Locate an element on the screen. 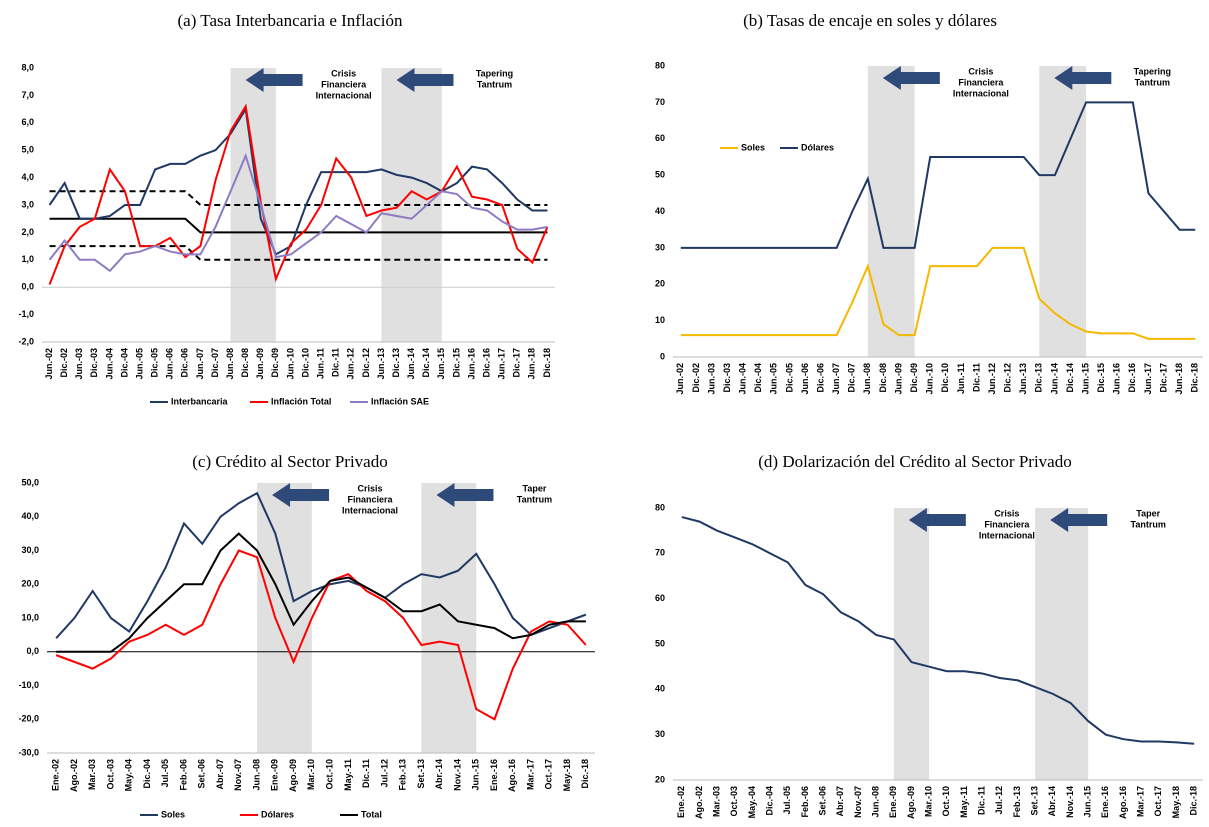 Image resolution: width=1209 pixels, height=827 pixels. x-tick-label: Dic.-13 is located at coordinates (396, 363).